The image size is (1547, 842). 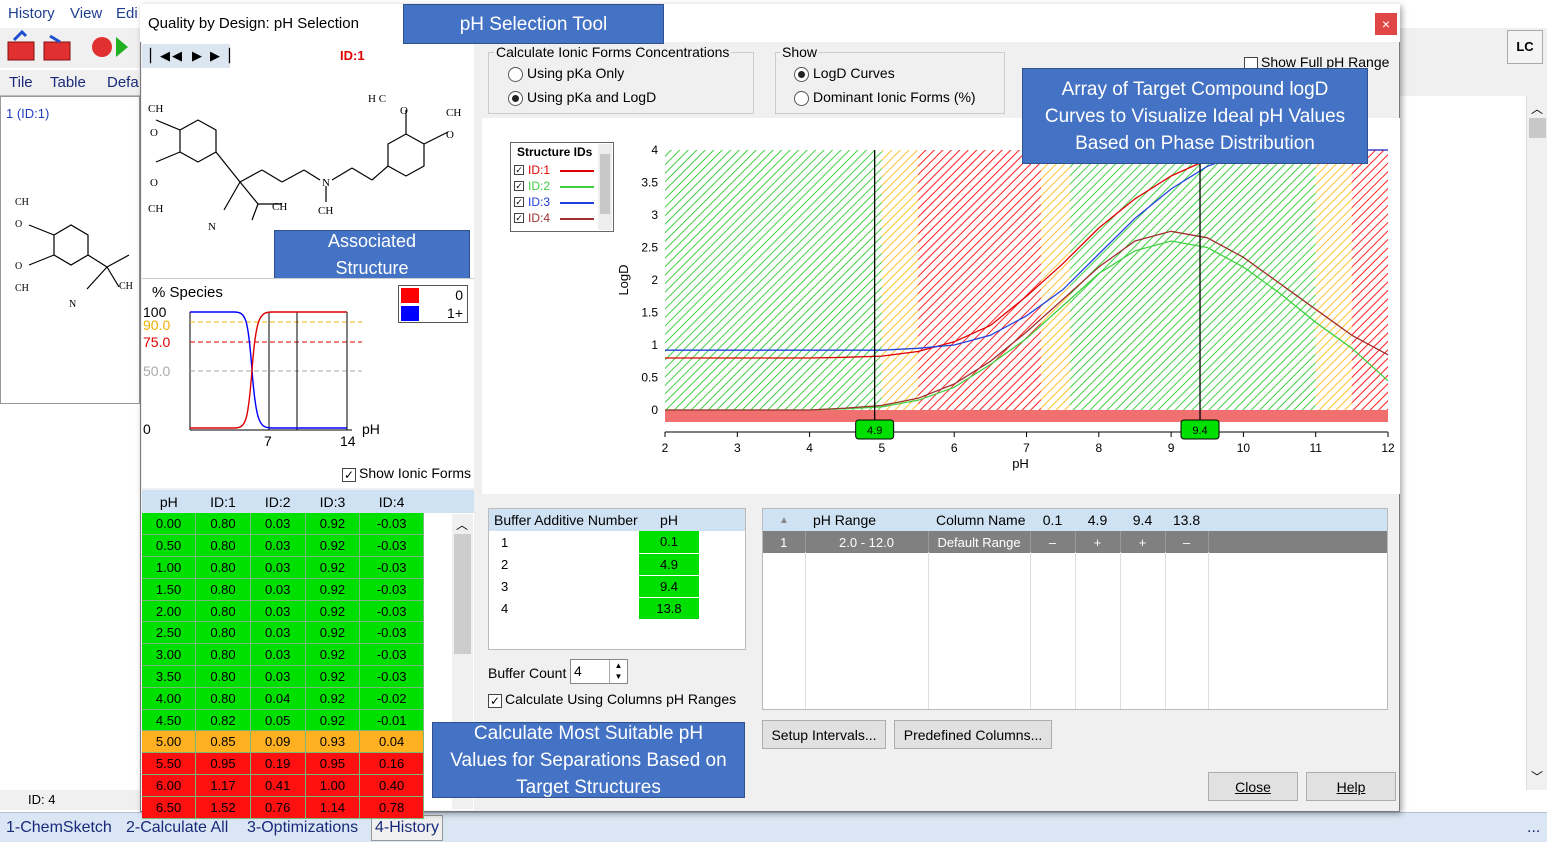 I want to click on radio-pka-only: Using pKa Only, so click(x=566, y=74).